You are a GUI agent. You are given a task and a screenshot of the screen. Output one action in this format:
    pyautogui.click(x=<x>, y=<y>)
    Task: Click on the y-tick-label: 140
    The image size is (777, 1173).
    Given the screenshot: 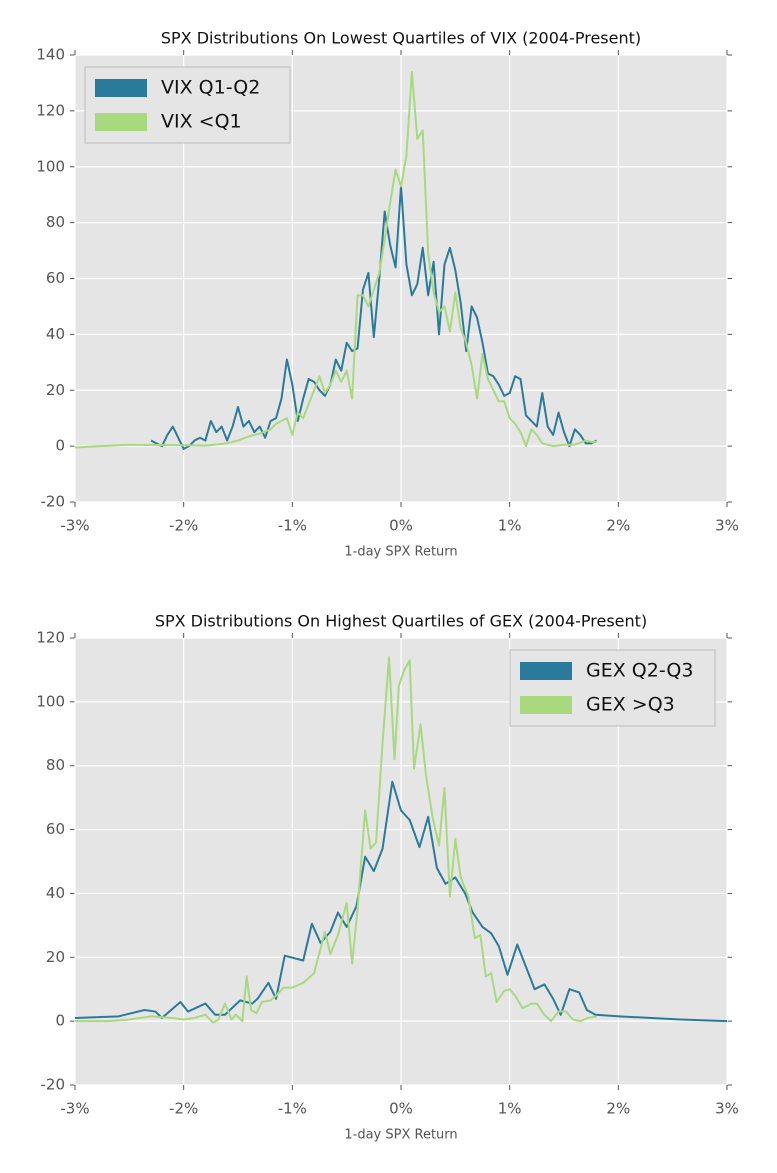 What is the action you would take?
    pyautogui.click(x=50, y=55)
    